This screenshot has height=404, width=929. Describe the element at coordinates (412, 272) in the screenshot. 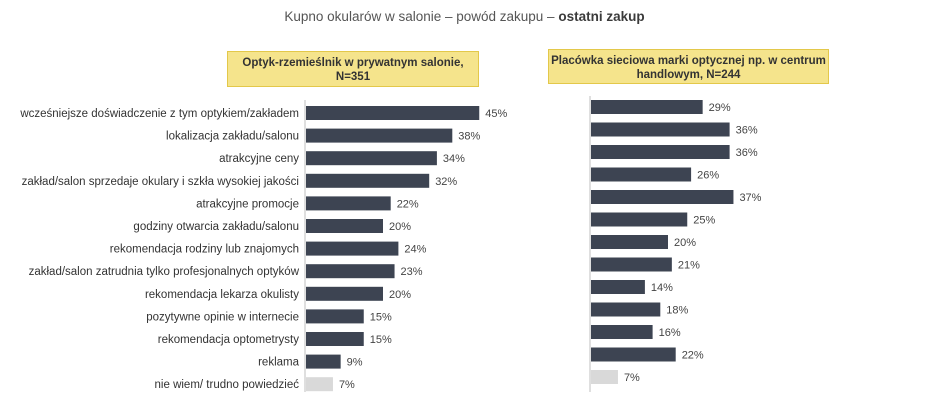

I see `data-label-s1: 23%` at that location.